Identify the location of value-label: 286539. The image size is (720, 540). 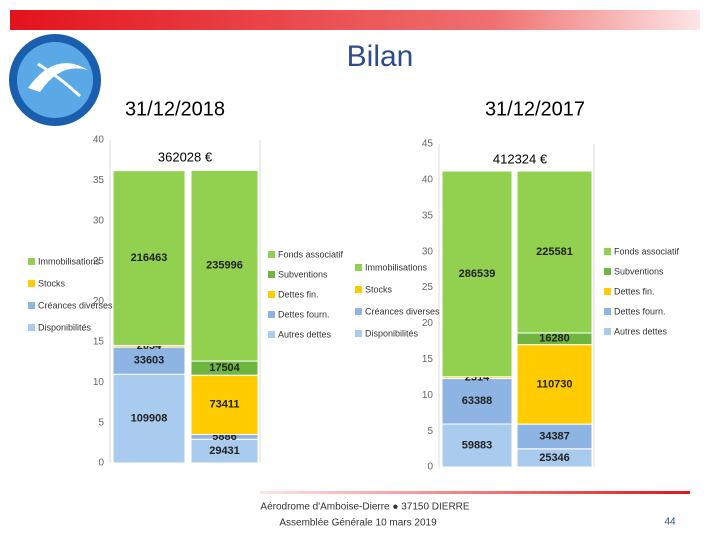
(477, 274).